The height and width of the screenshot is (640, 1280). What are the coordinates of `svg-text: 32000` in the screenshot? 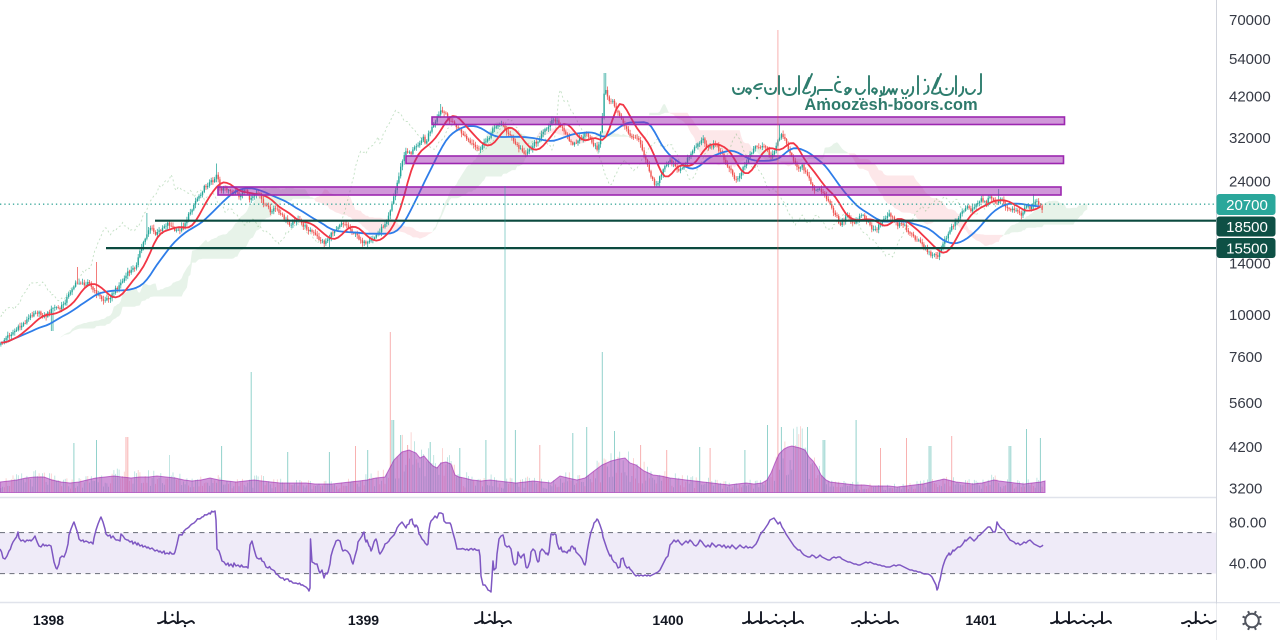 It's located at (1250, 138).